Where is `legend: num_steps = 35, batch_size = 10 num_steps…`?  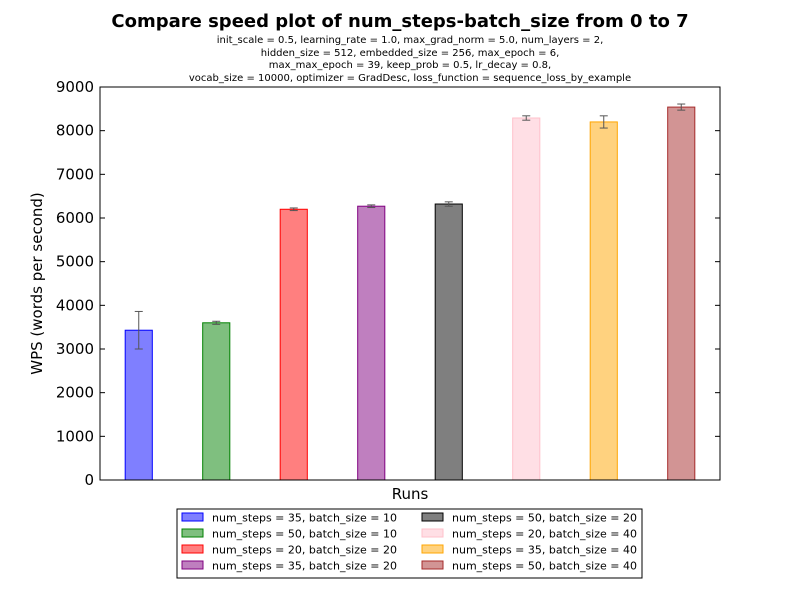
legend: num_steps = 35, batch_size = 10 num_steps… is located at coordinates (409, 543).